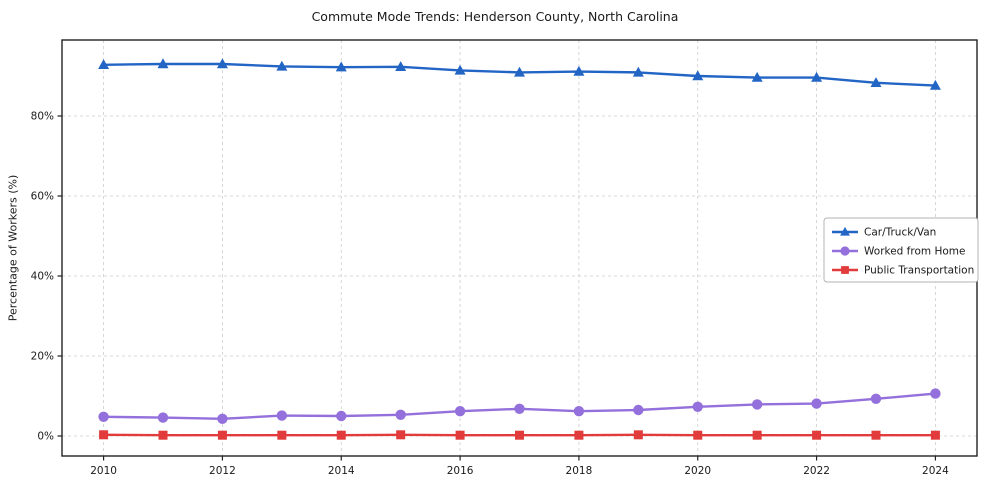 Image resolution: width=990 pixels, height=490 pixels. Describe the element at coordinates (460, 471) in the screenshot. I see `x-tick-label: 2016` at that location.